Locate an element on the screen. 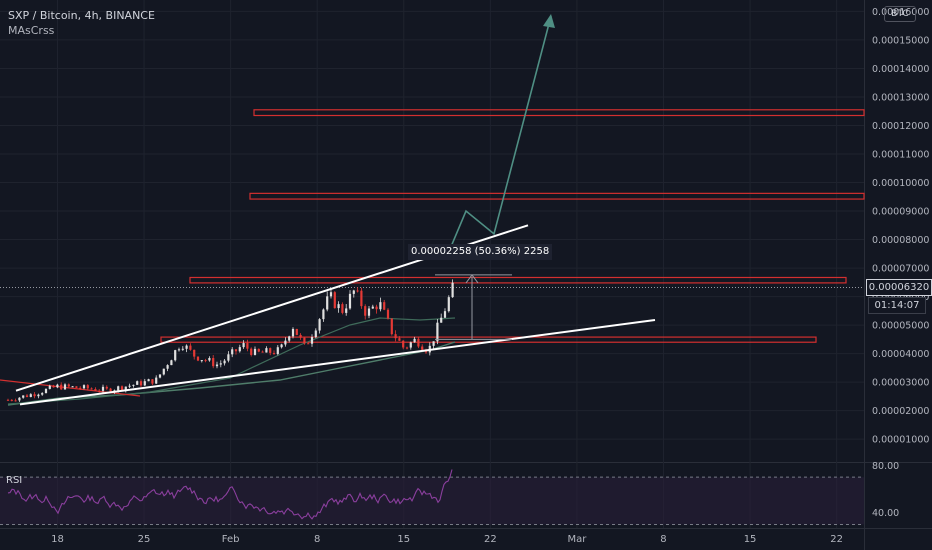 The width and height of the screenshot is (932, 550). lower-trendline is located at coordinates (337, 362).